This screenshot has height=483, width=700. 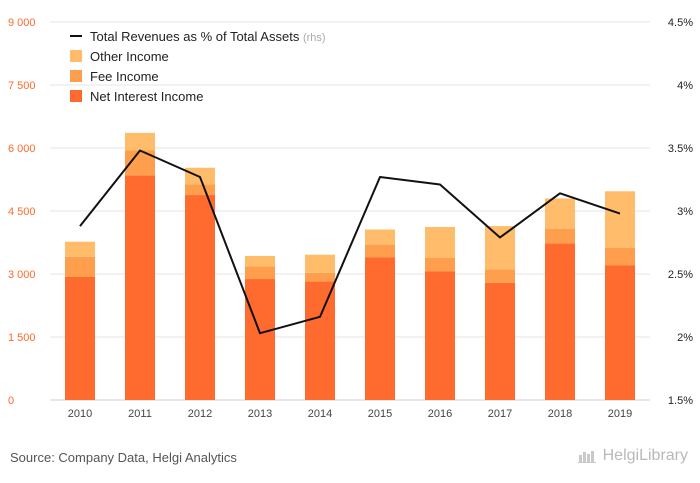 What do you see at coordinates (350, 414) in the screenshot?
I see `x-axis-ticks: 2010 2011 2012 2013 2014 2015 2016 2017 2018 2019` at bounding box center [350, 414].